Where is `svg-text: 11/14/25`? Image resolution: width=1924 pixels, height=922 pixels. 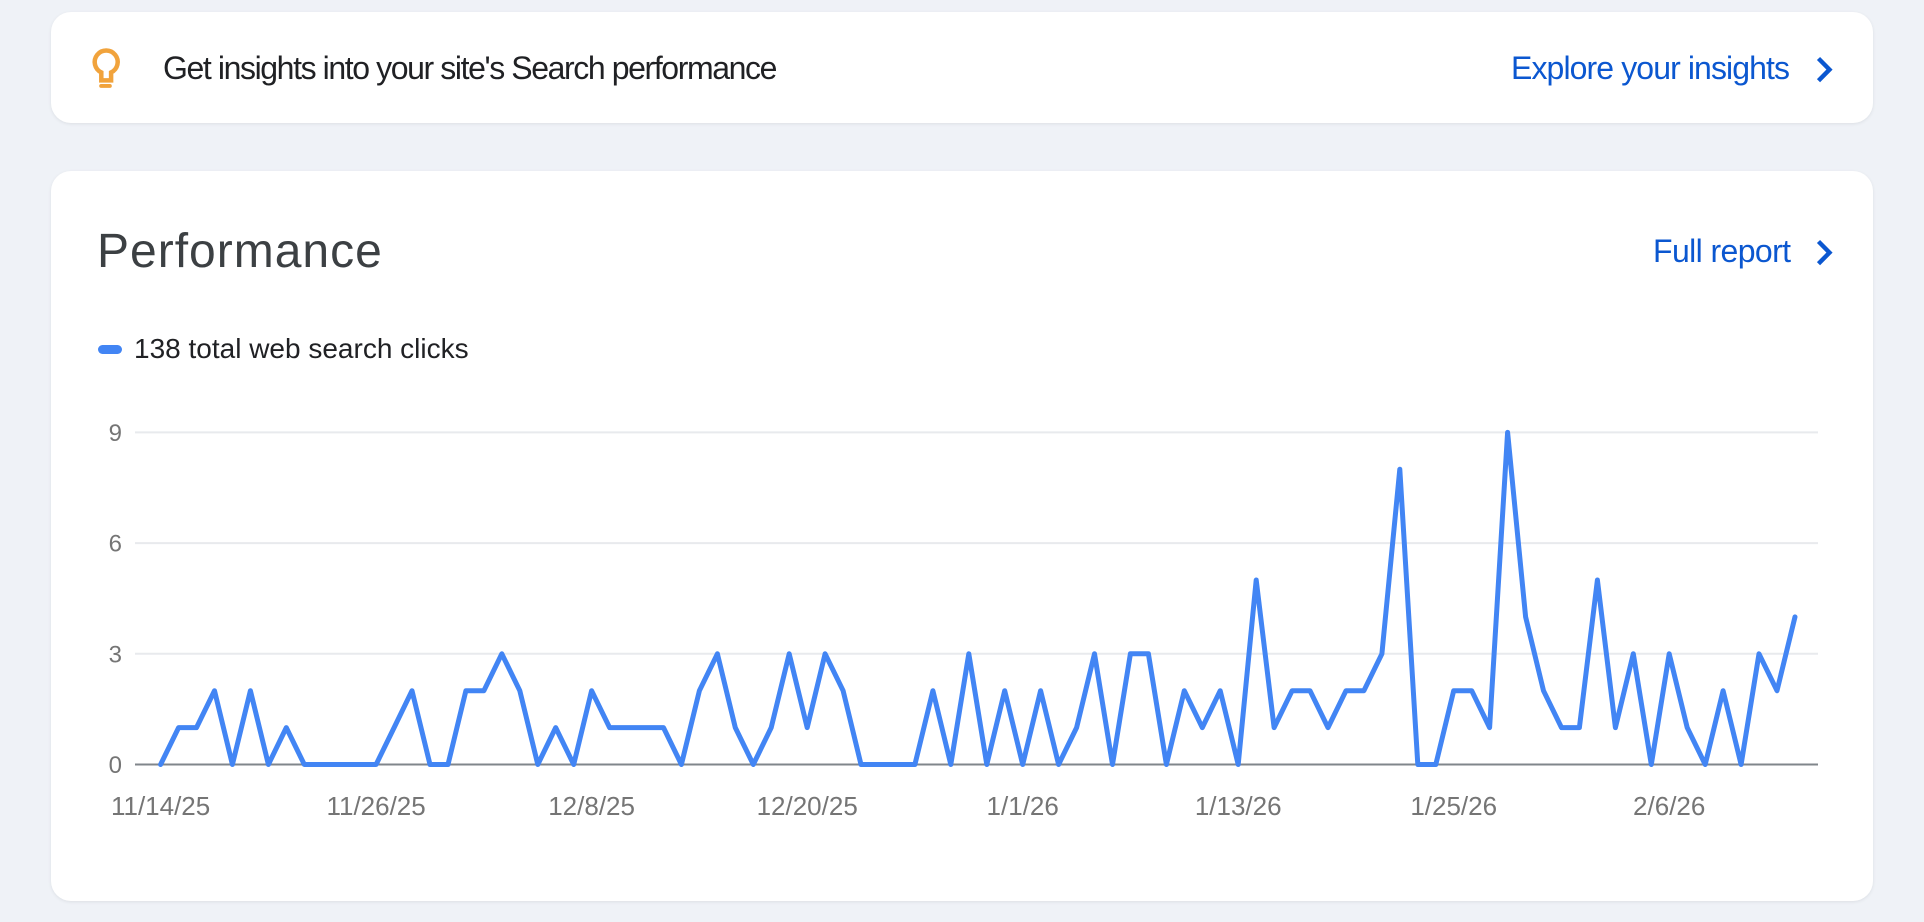 svg-text: 11/14/25 is located at coordinates (160, 806).